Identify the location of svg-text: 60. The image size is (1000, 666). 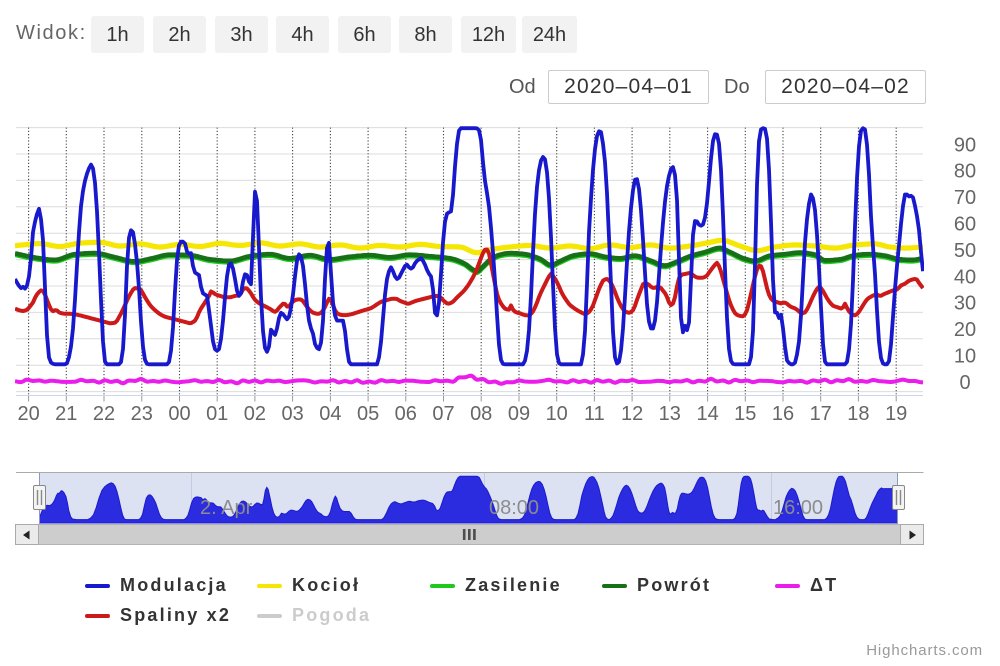
(965, 225).